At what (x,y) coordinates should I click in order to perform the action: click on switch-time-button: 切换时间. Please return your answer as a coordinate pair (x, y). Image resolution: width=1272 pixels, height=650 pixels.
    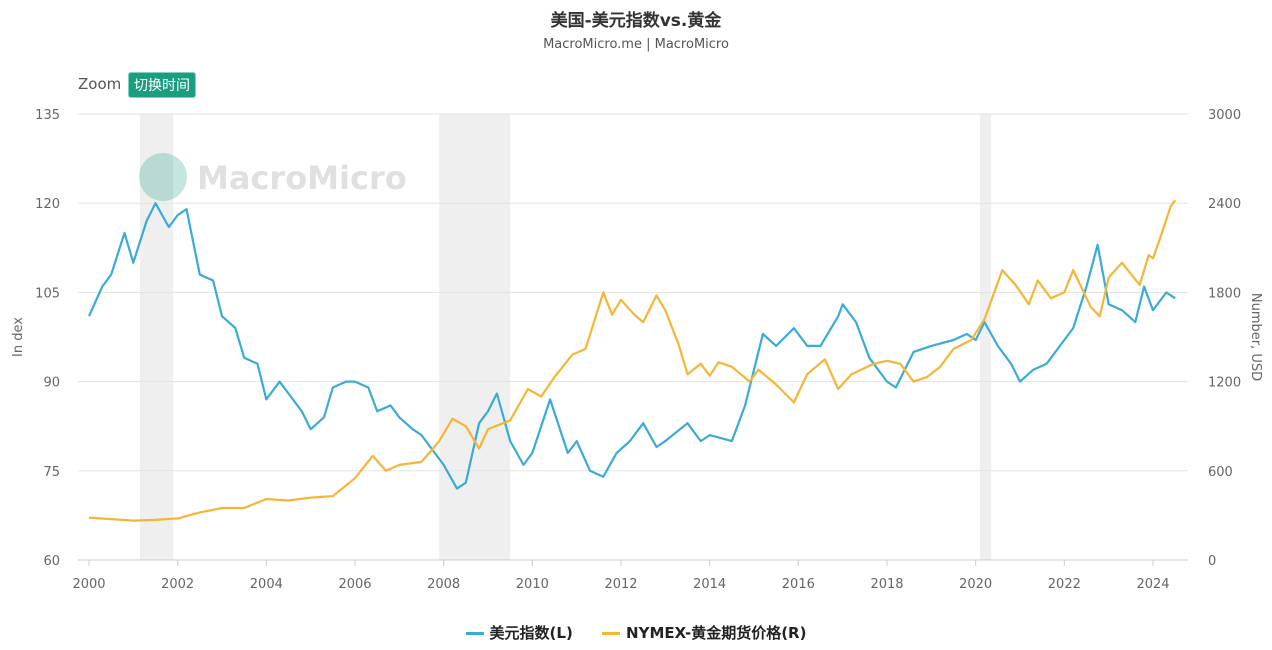
    Looking at the image, I should click on (162, 85).